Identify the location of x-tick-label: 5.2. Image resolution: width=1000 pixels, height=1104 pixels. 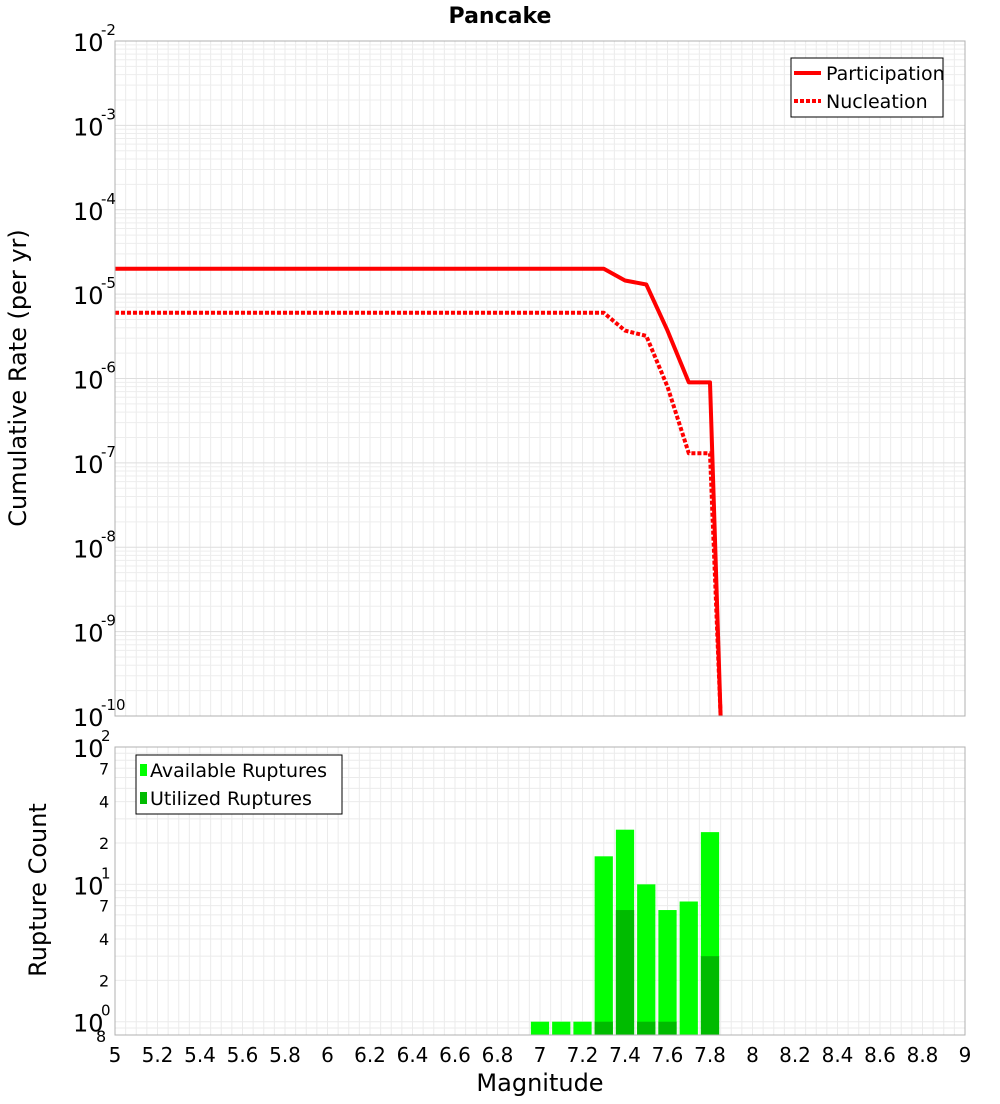
(158, 1055).